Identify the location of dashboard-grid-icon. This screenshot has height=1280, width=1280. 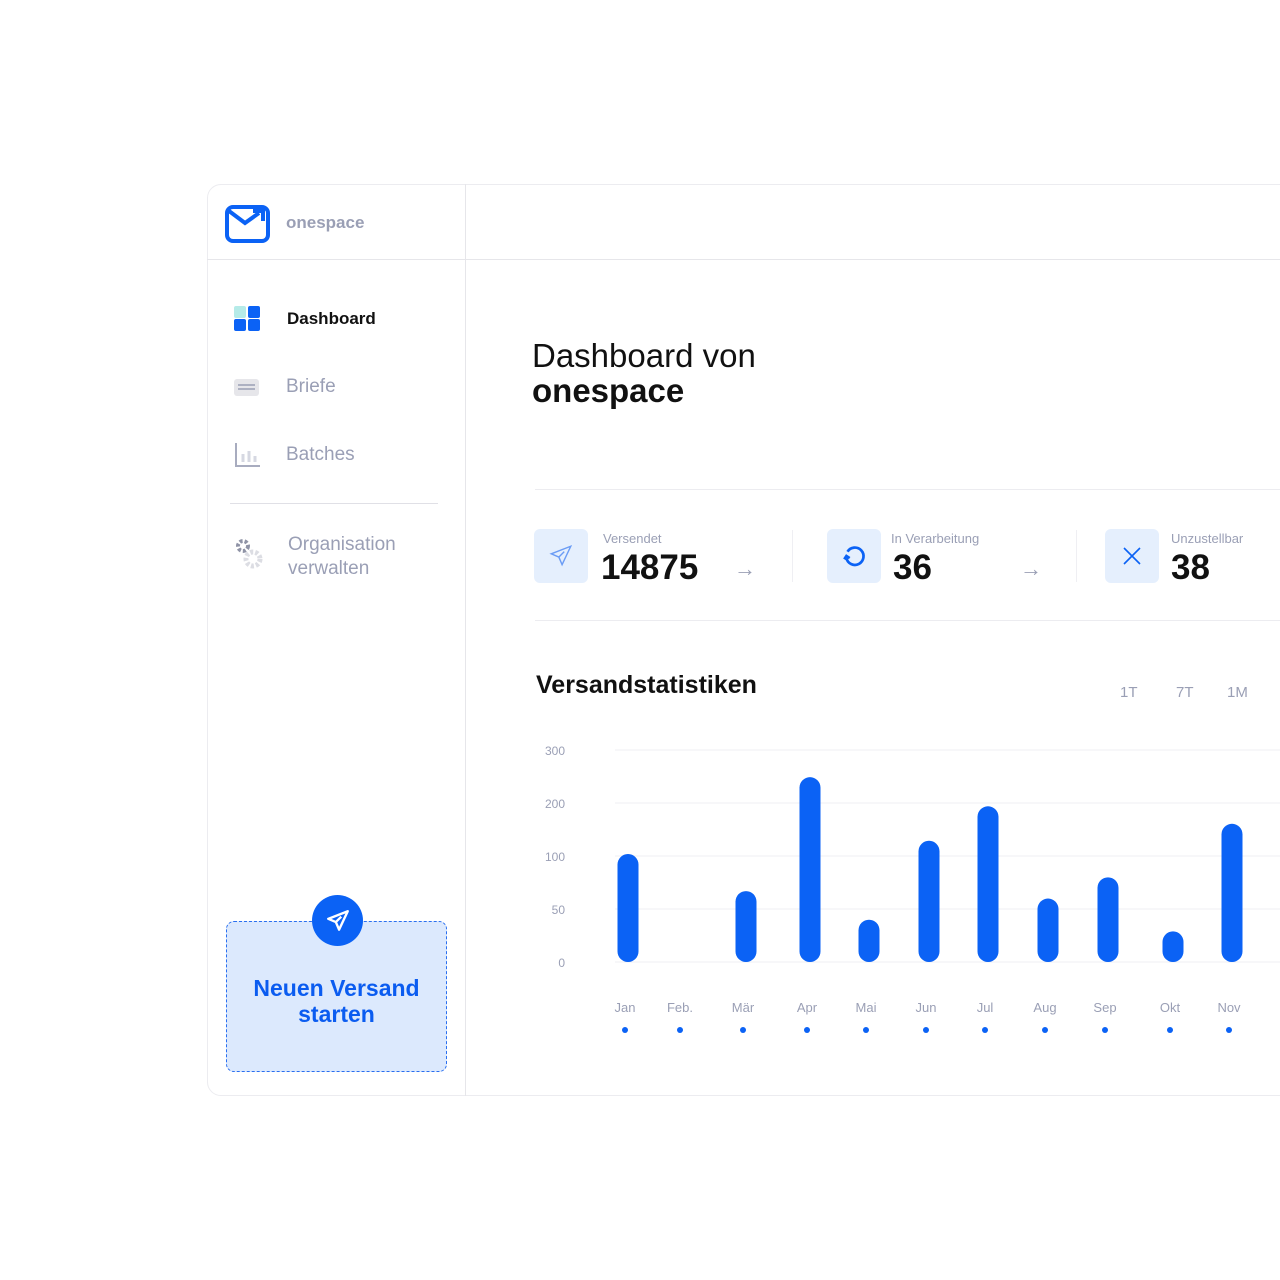
(247, 318).